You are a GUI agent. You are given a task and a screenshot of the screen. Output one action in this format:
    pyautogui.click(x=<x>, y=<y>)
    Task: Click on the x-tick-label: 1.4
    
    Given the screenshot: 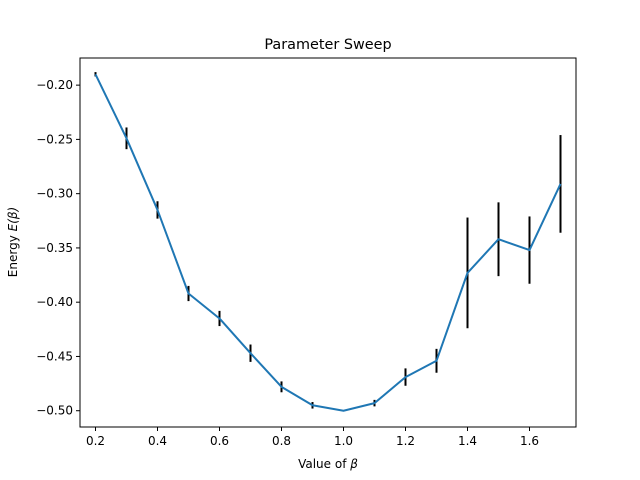 What is the action you would take?
    pyautogui.click(x=467, y=441)
    